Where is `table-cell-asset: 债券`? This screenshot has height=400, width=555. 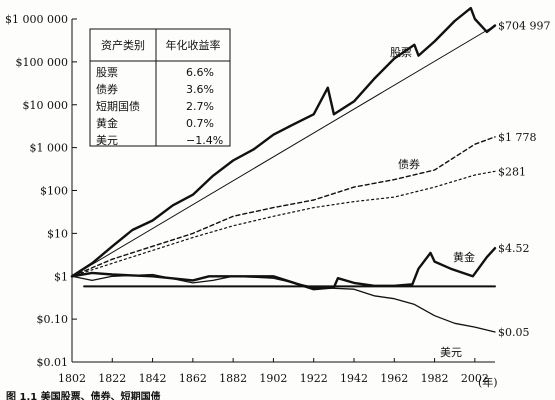 table-cell-asset: 债券 is located at coordinates (107, 89).